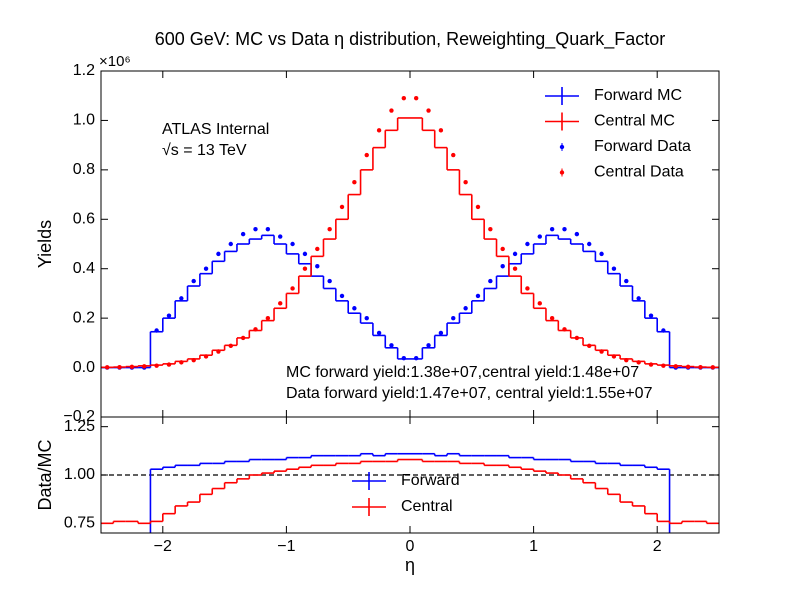  Describe the element at coordinates (642, 146) in the screenshot. I see `legend-label: Forward Data` at that location.